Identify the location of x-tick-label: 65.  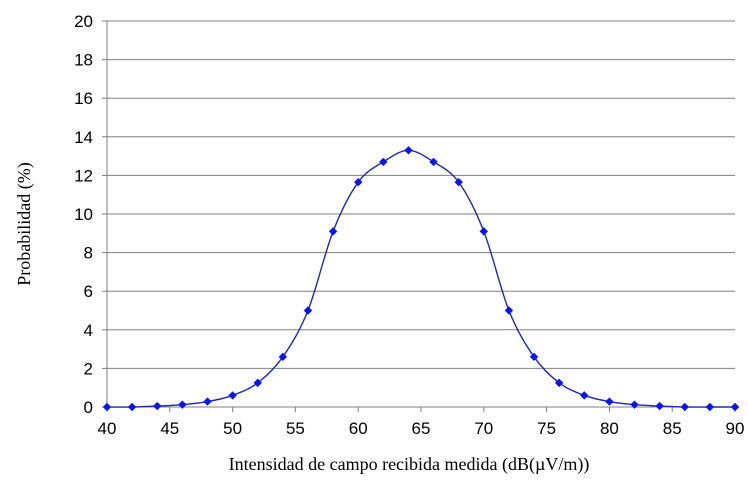
(421, 428).